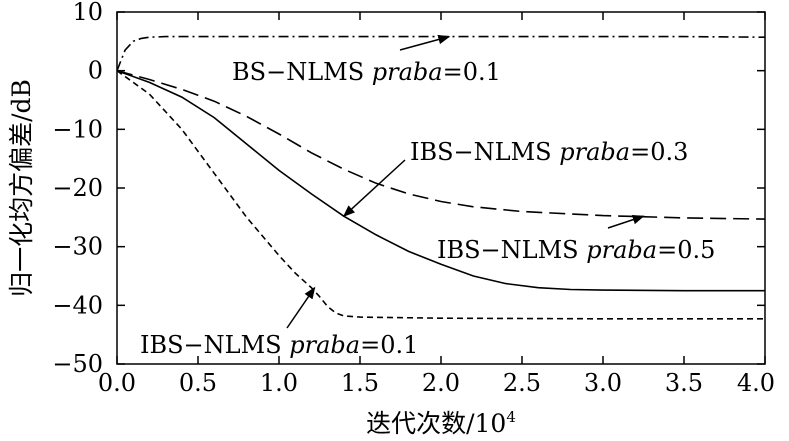 This screenshot has width=789, height=441. What do you see at coordinates (279, 383) in the screenshot?
I see `x-tick-label: 1.0` at bounding box center [279, 383].